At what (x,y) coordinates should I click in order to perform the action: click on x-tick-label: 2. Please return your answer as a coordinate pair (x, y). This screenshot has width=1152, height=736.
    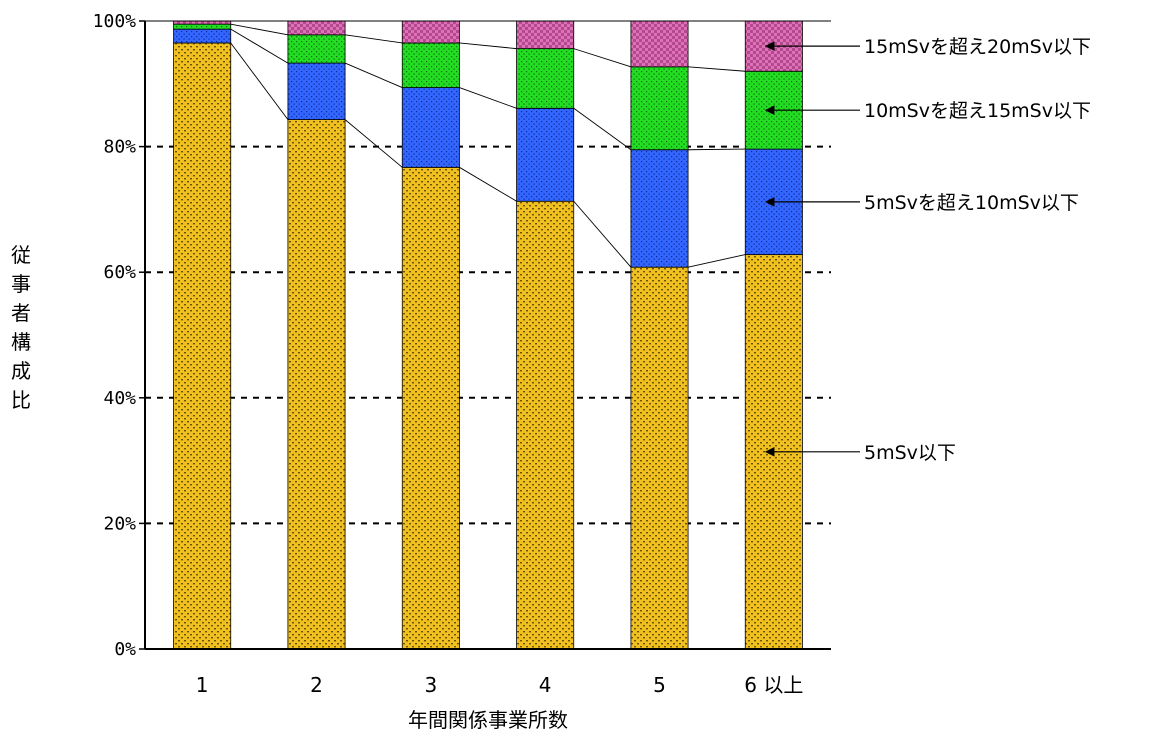
    Looking at the image, I should click on (316, 685).